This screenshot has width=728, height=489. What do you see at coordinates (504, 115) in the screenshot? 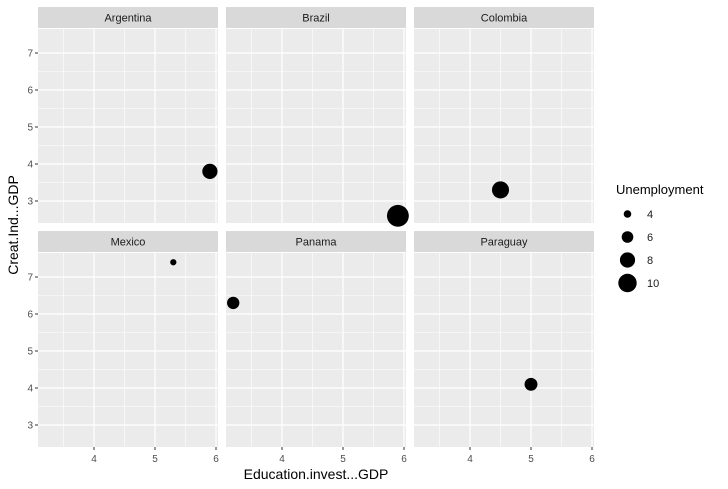
I see `facet-colombia: Colombia` at bounding box center [504, 115].